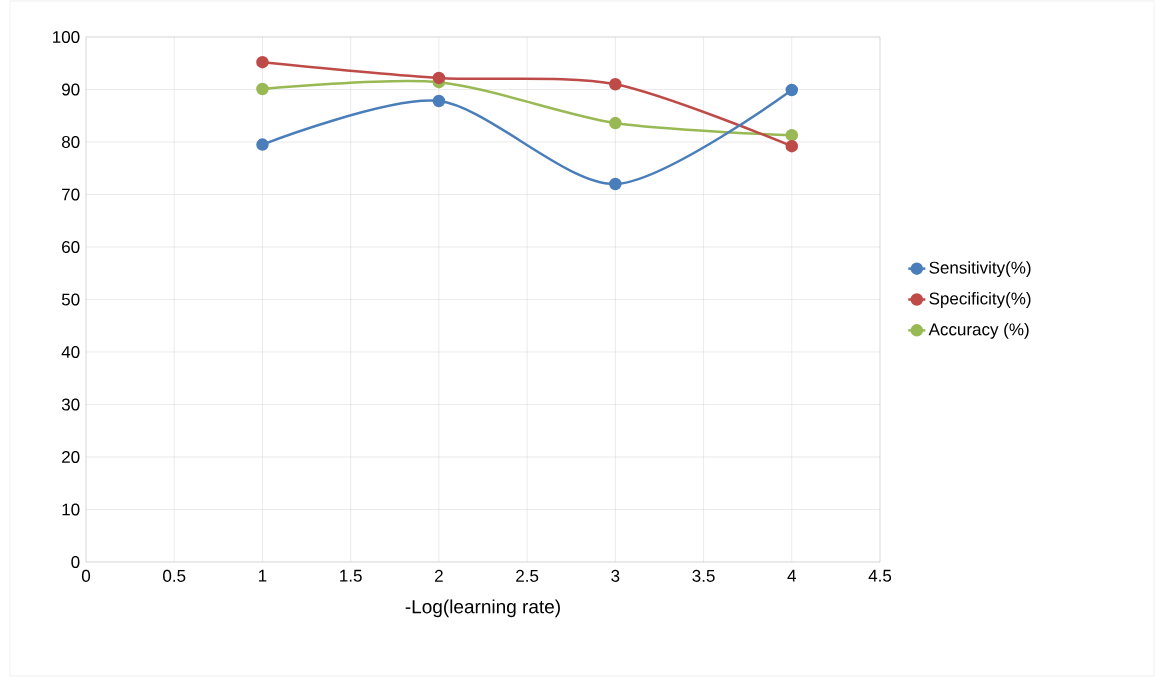 Image resolution: width=1155 pixels, height=677 pixels. What do you see at coordinates (527, 575) in the screenshot?
I see `x-tick-label: 2.5` at bounding box center [527, 575].